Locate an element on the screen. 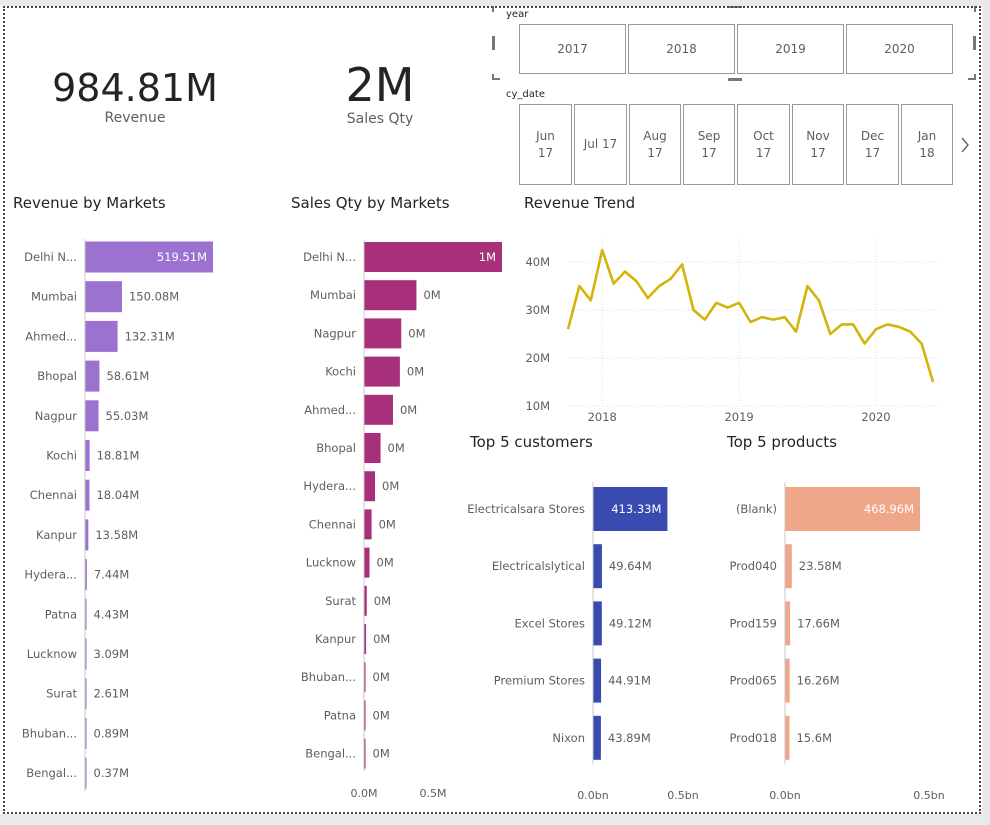  y-tick-label: 30M is located at coordinates (537, 310).